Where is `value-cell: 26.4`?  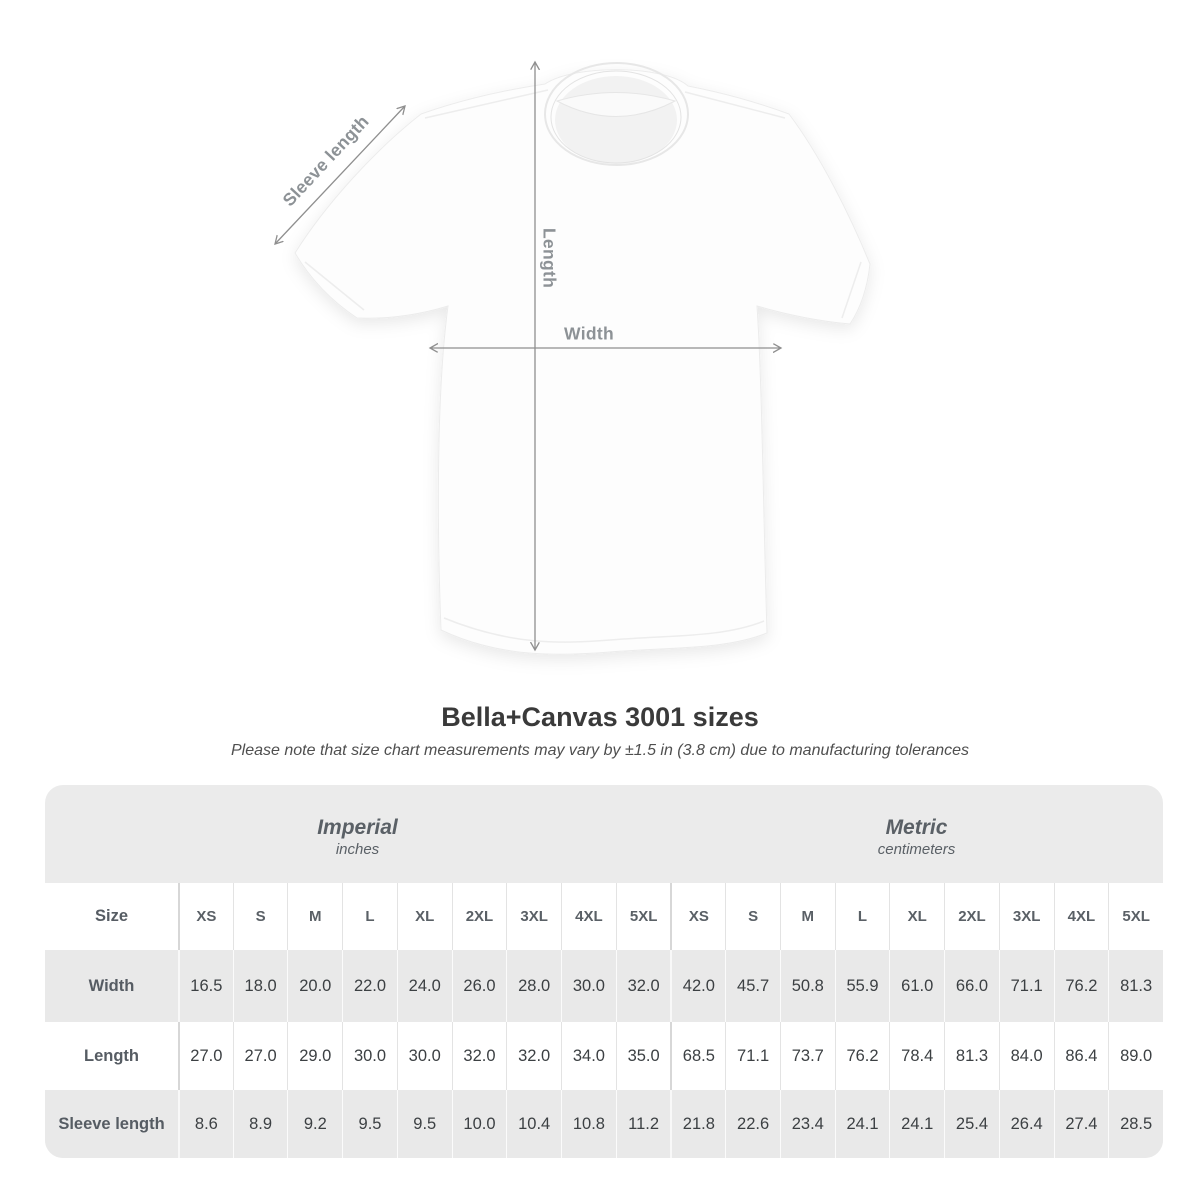
value-cell: 26.4 is located at coordinates (1026, 1124).